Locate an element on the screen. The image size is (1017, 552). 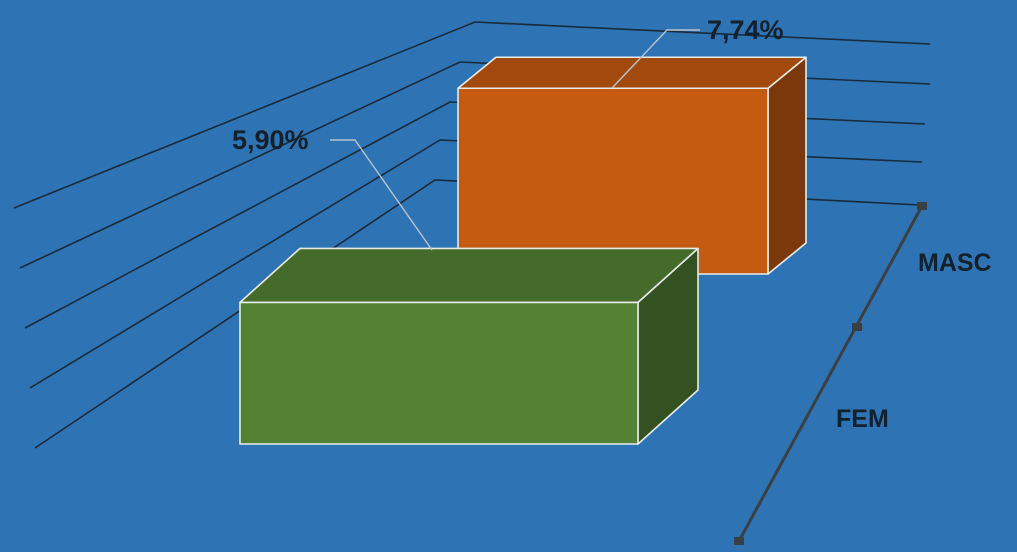
depth-axis is located at coordinates (830, 373).